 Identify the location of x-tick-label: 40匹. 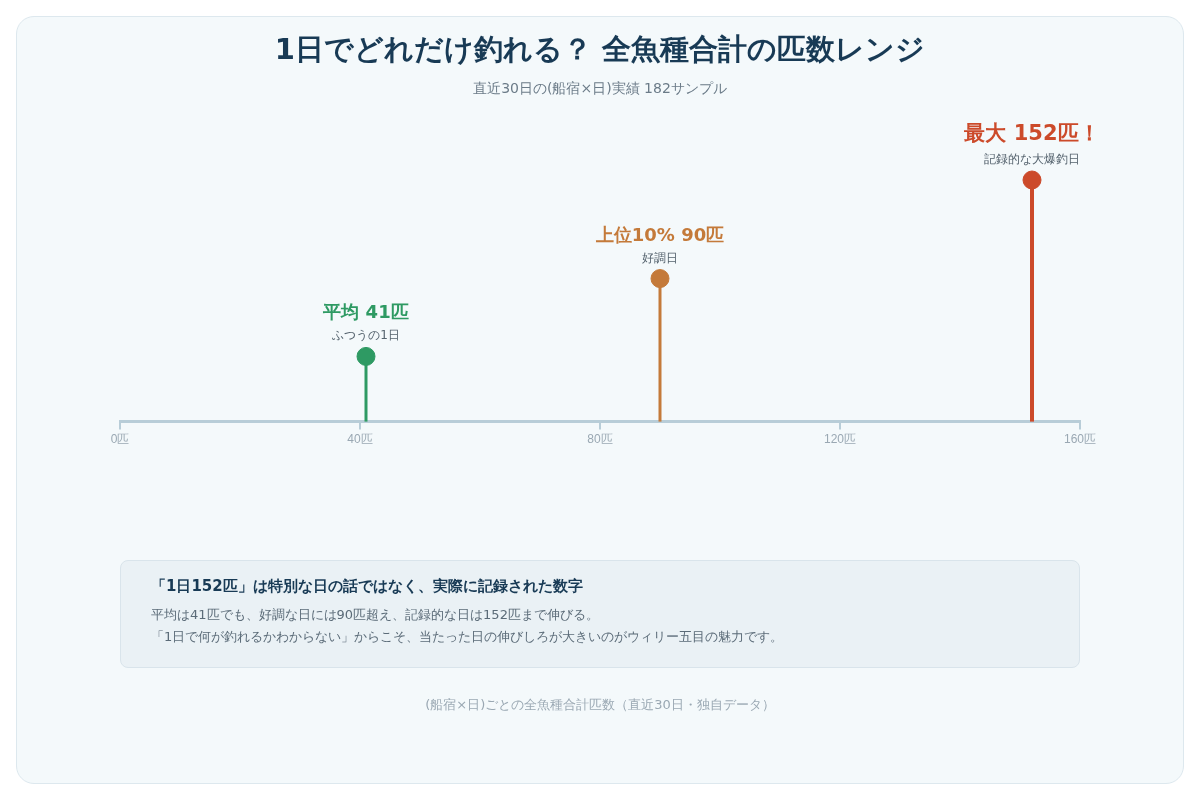
(360, 439).